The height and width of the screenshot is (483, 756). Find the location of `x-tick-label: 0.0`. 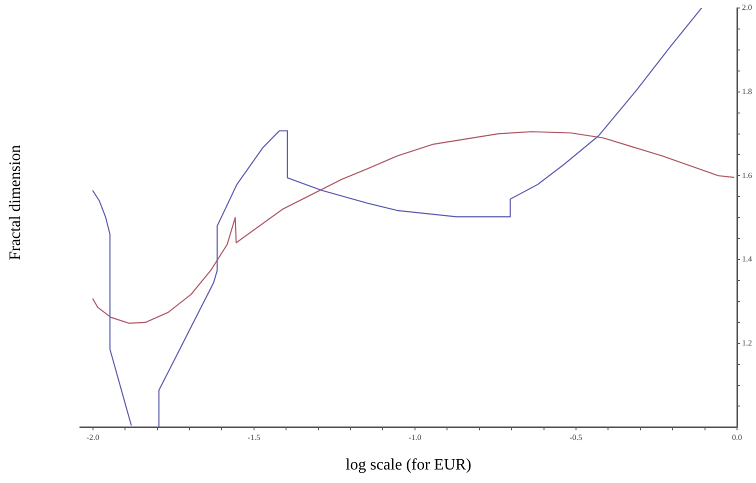

x-tick-label: 0.0 is located at coordinates (737, 437).